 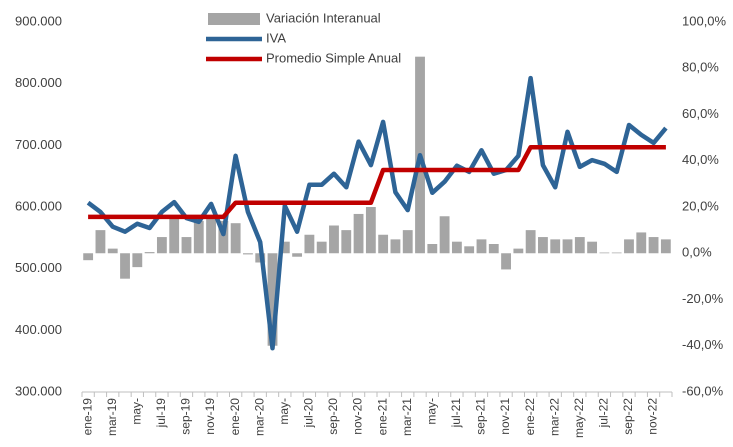 I want to click on y-tick-label: 700.000, so click(x=38, y=144).